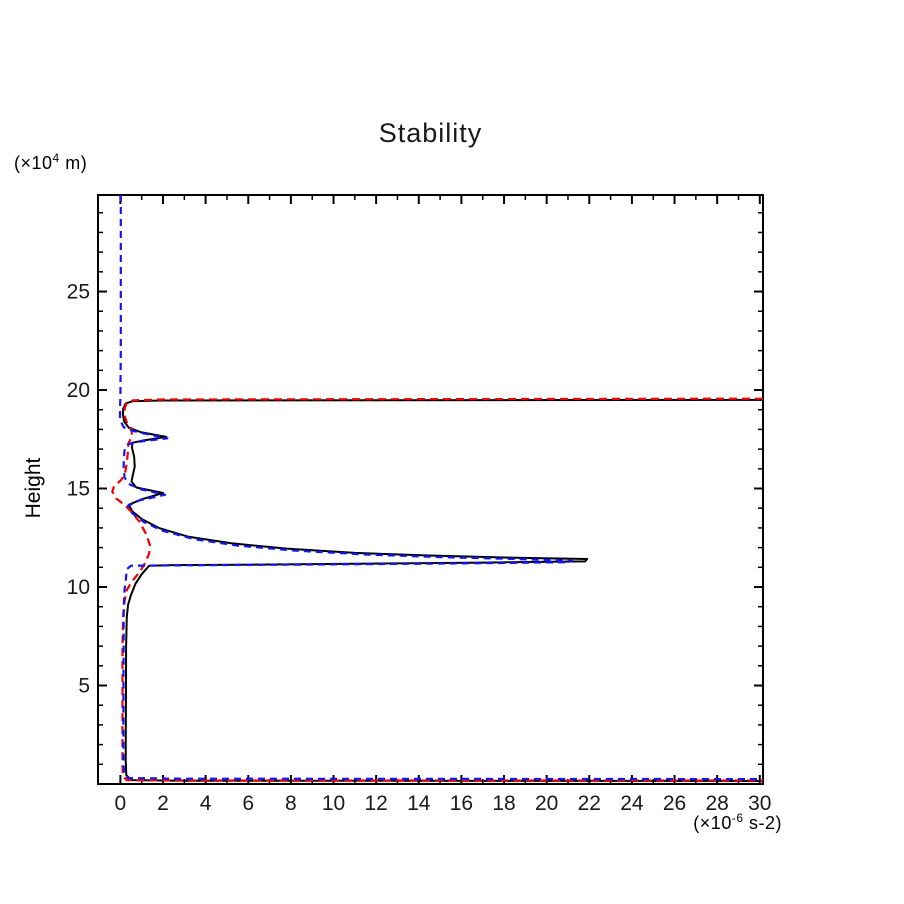 The width and height of the screenshot is (904, 904). Describe the element at coordinates (78, 489) in the screenshot. I see `y-tick-label: 15` at that location.